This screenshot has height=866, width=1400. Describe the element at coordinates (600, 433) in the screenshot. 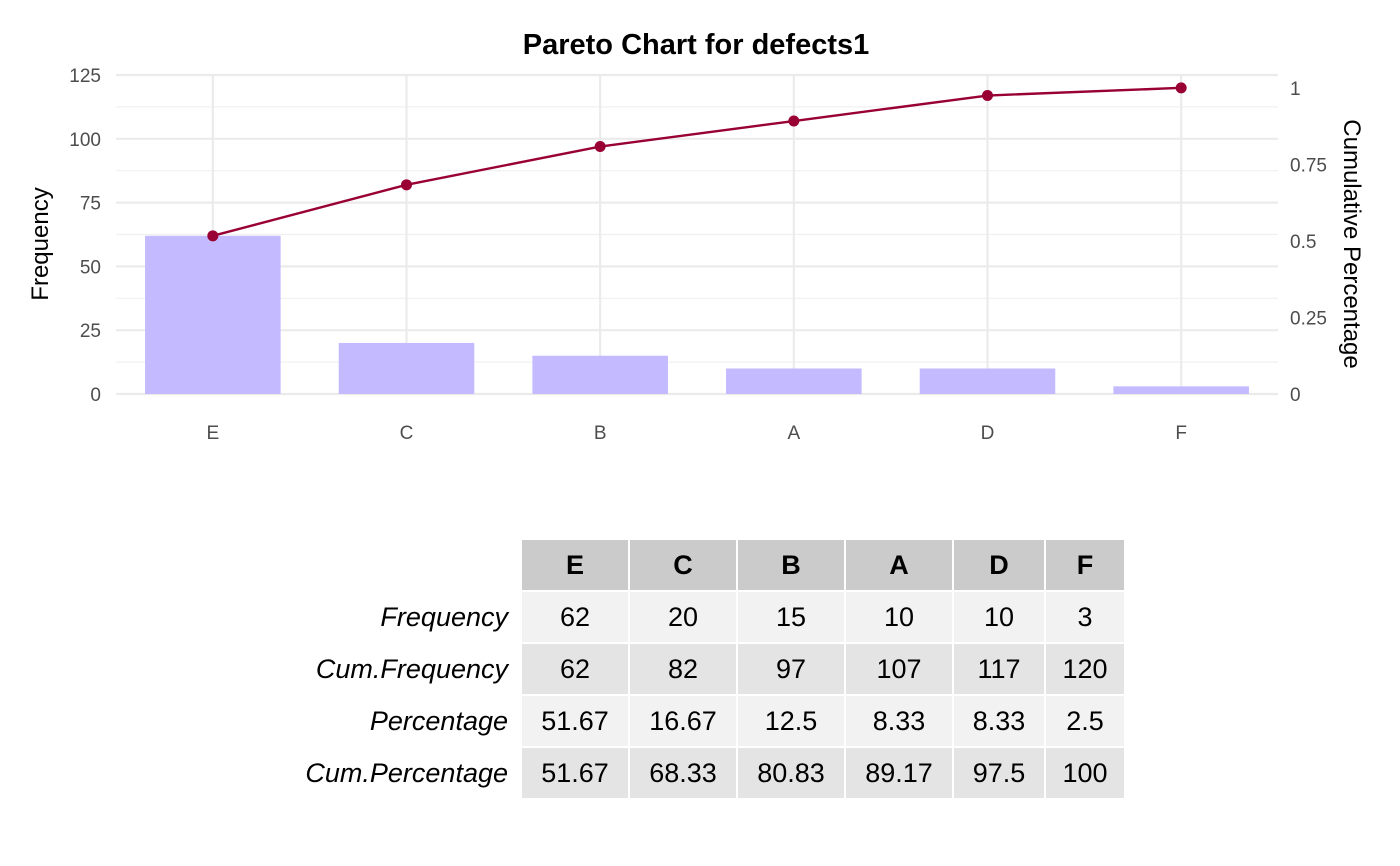

I see `x-tick-label: B` at that location.